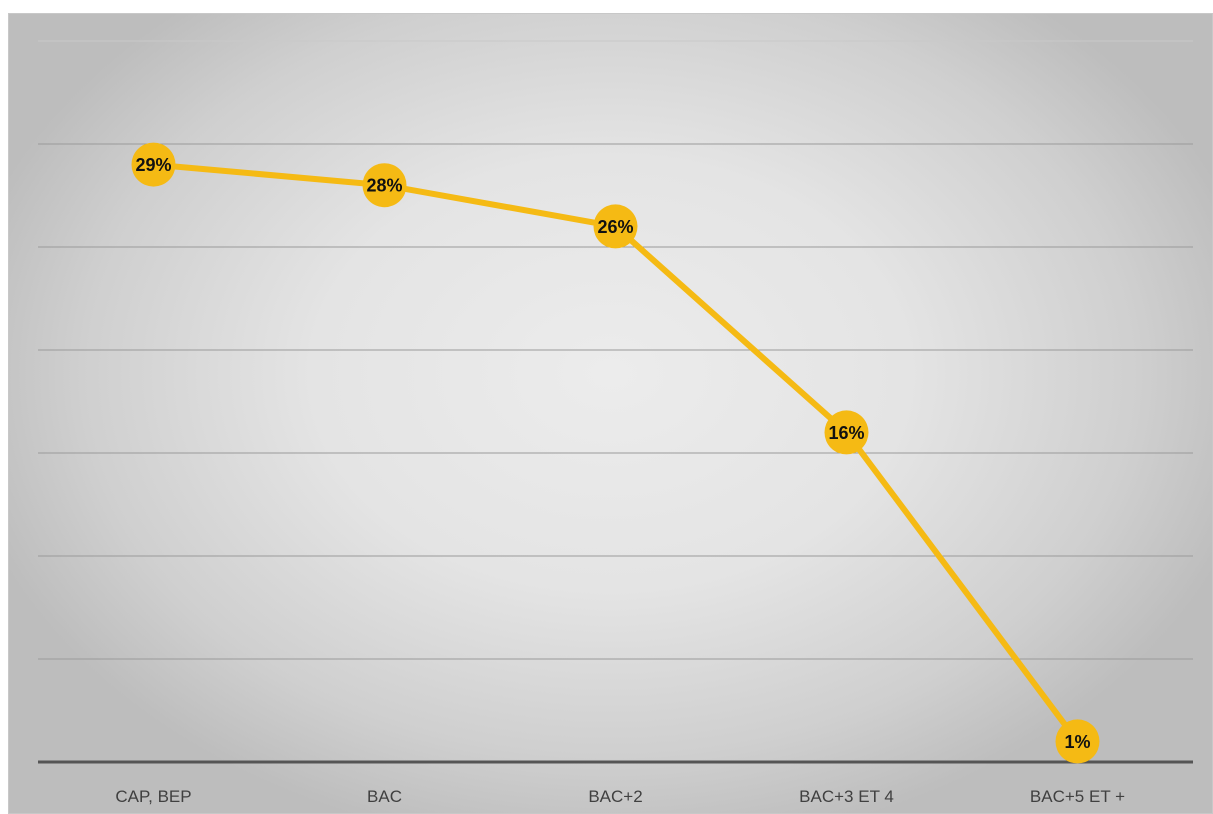 The image size is (1213, 814). I want to click on data-label: 28%, so click(384, 186).